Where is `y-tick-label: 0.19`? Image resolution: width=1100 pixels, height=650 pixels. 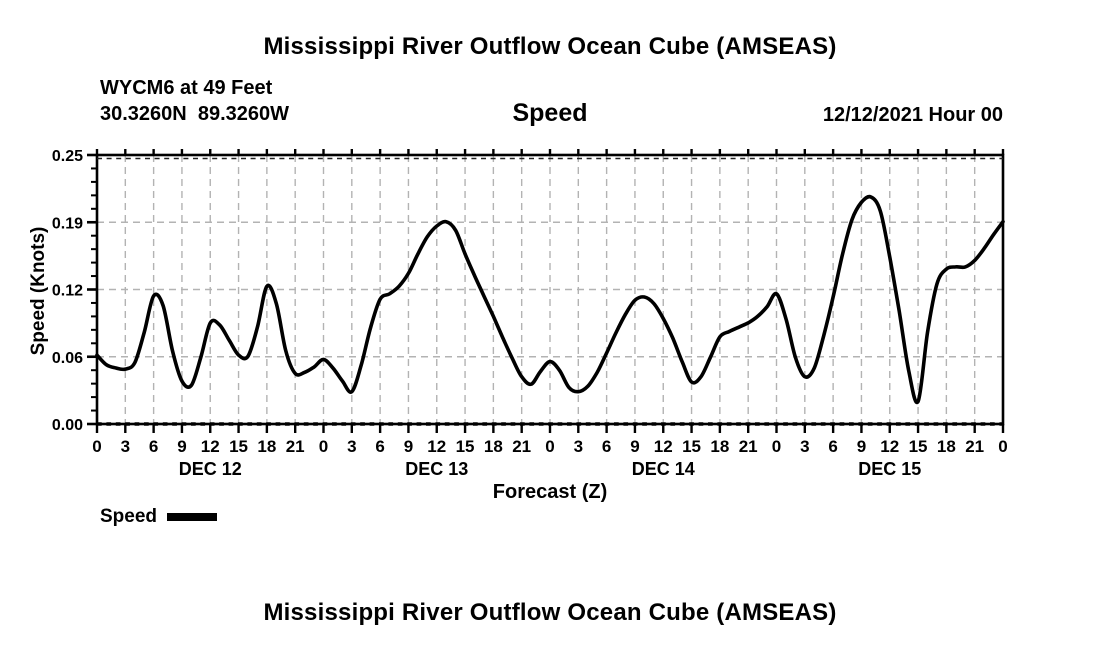
y-tick-label: 0.19 is located at coordinates (67, 223).